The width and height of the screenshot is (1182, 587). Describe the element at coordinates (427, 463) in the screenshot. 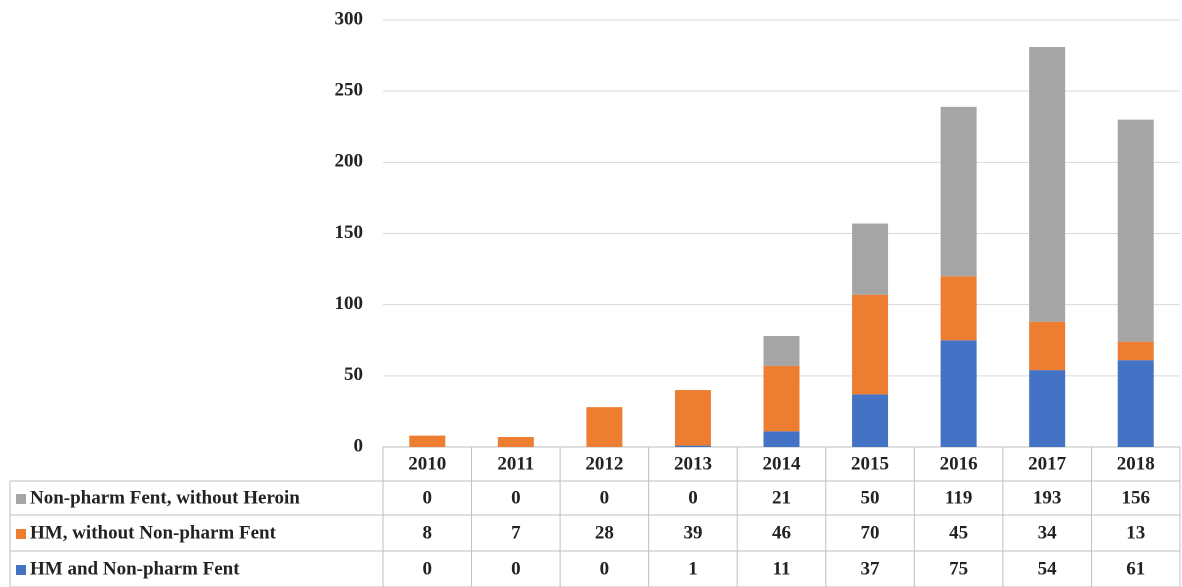

I see `x-tick-label: 2010` at that location.